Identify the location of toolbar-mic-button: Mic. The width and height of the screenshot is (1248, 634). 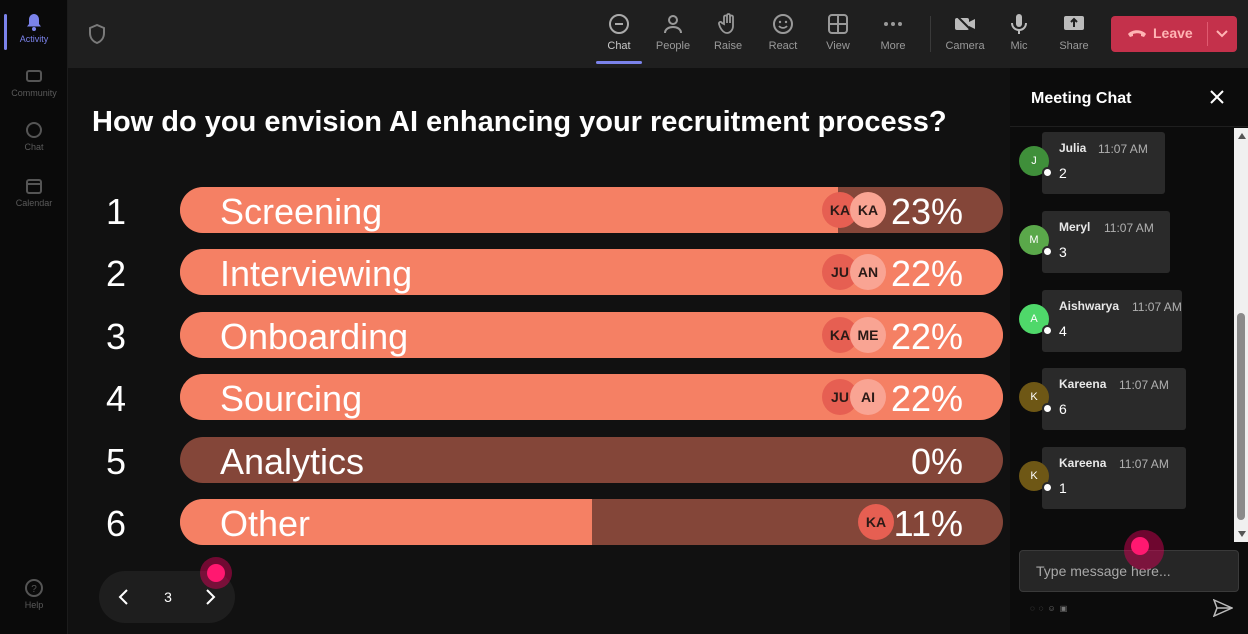
(1019, 32).